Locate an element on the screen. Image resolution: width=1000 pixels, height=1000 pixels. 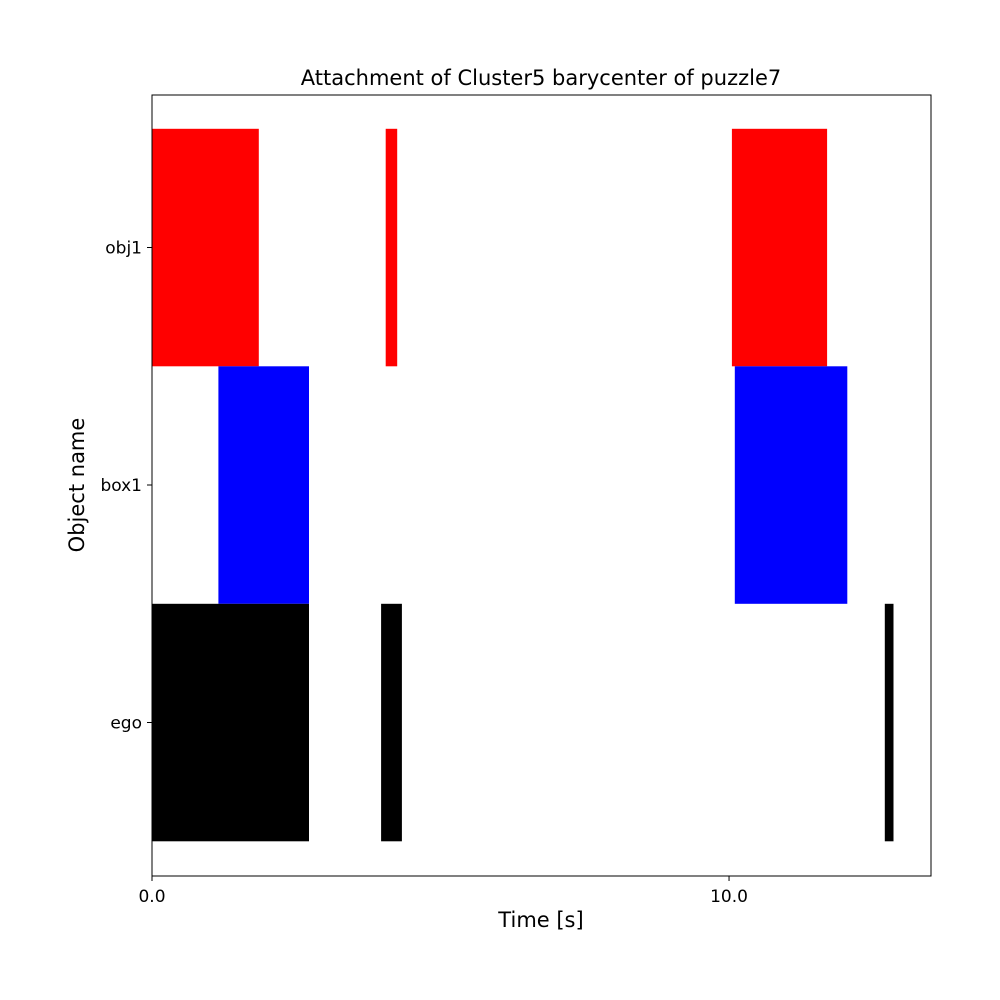
y-tick-label-obj1: obj1 is located at coordinates (123, 249).